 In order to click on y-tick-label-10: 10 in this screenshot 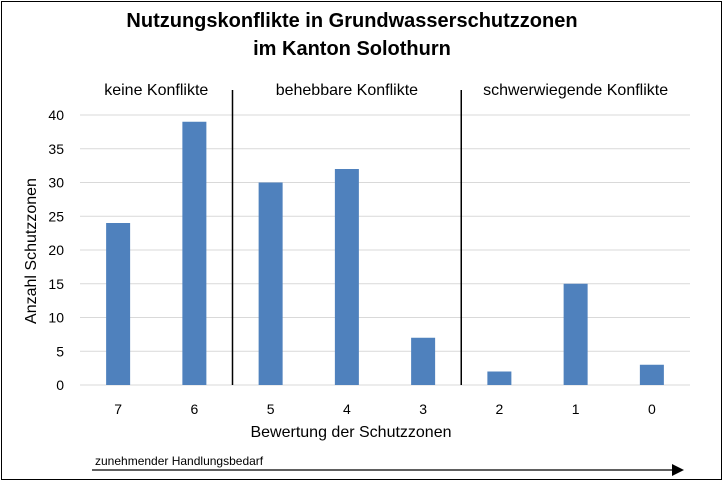, I will do `click(56, 318)`.